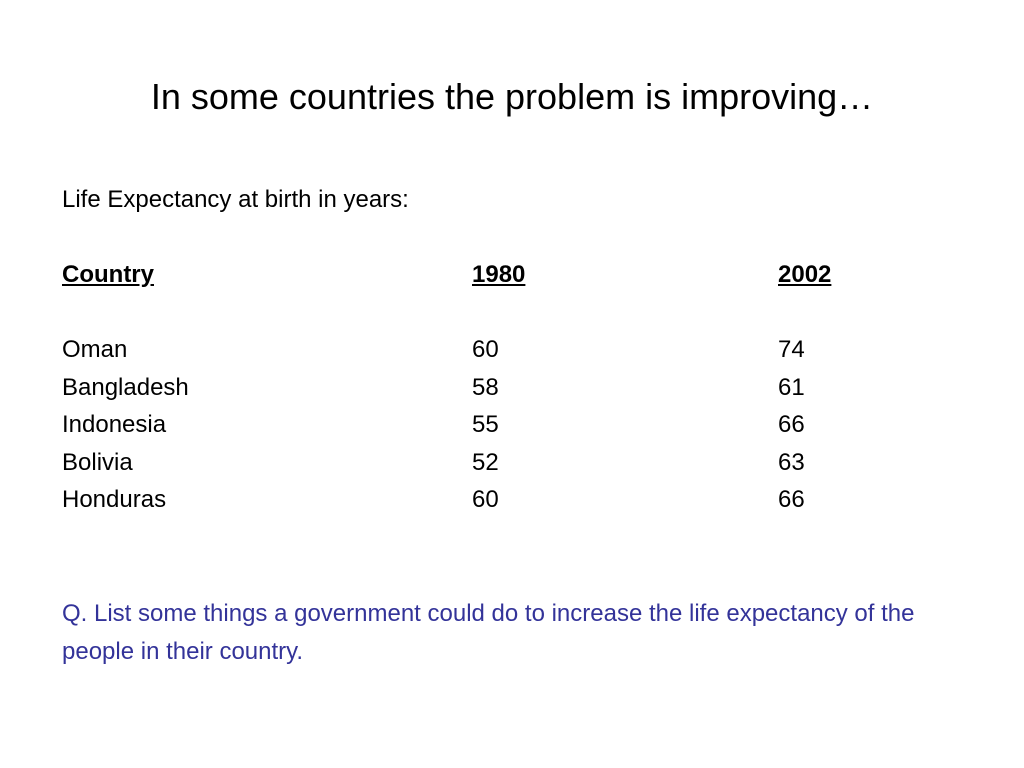 This screenshot has width=1024, height=768. What do you see at coordinates (125, 387) in the screenshot?
I see `country-cell: Bangladesh` at bounding box center [125, 387].